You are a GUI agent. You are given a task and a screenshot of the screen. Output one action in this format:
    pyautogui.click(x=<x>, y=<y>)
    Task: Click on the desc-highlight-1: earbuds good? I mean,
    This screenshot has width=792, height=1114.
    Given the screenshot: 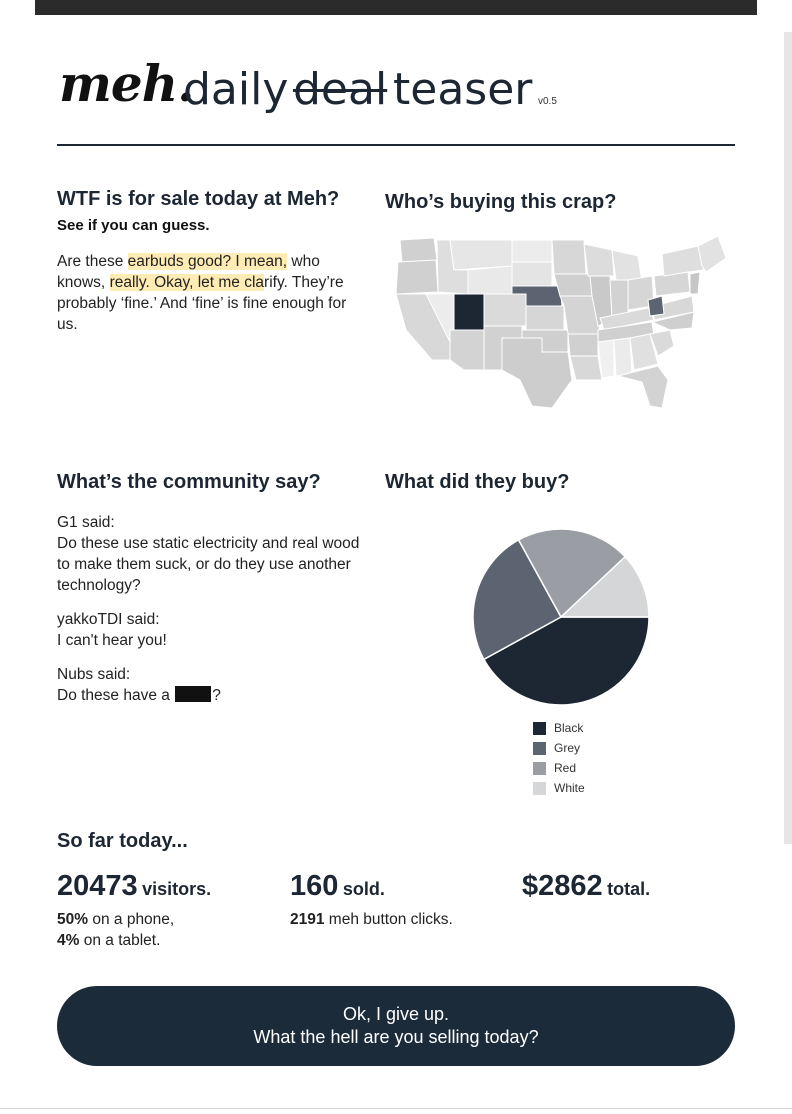 What is the action you would take?
    pyautogui.click(x=207, y=261)
    